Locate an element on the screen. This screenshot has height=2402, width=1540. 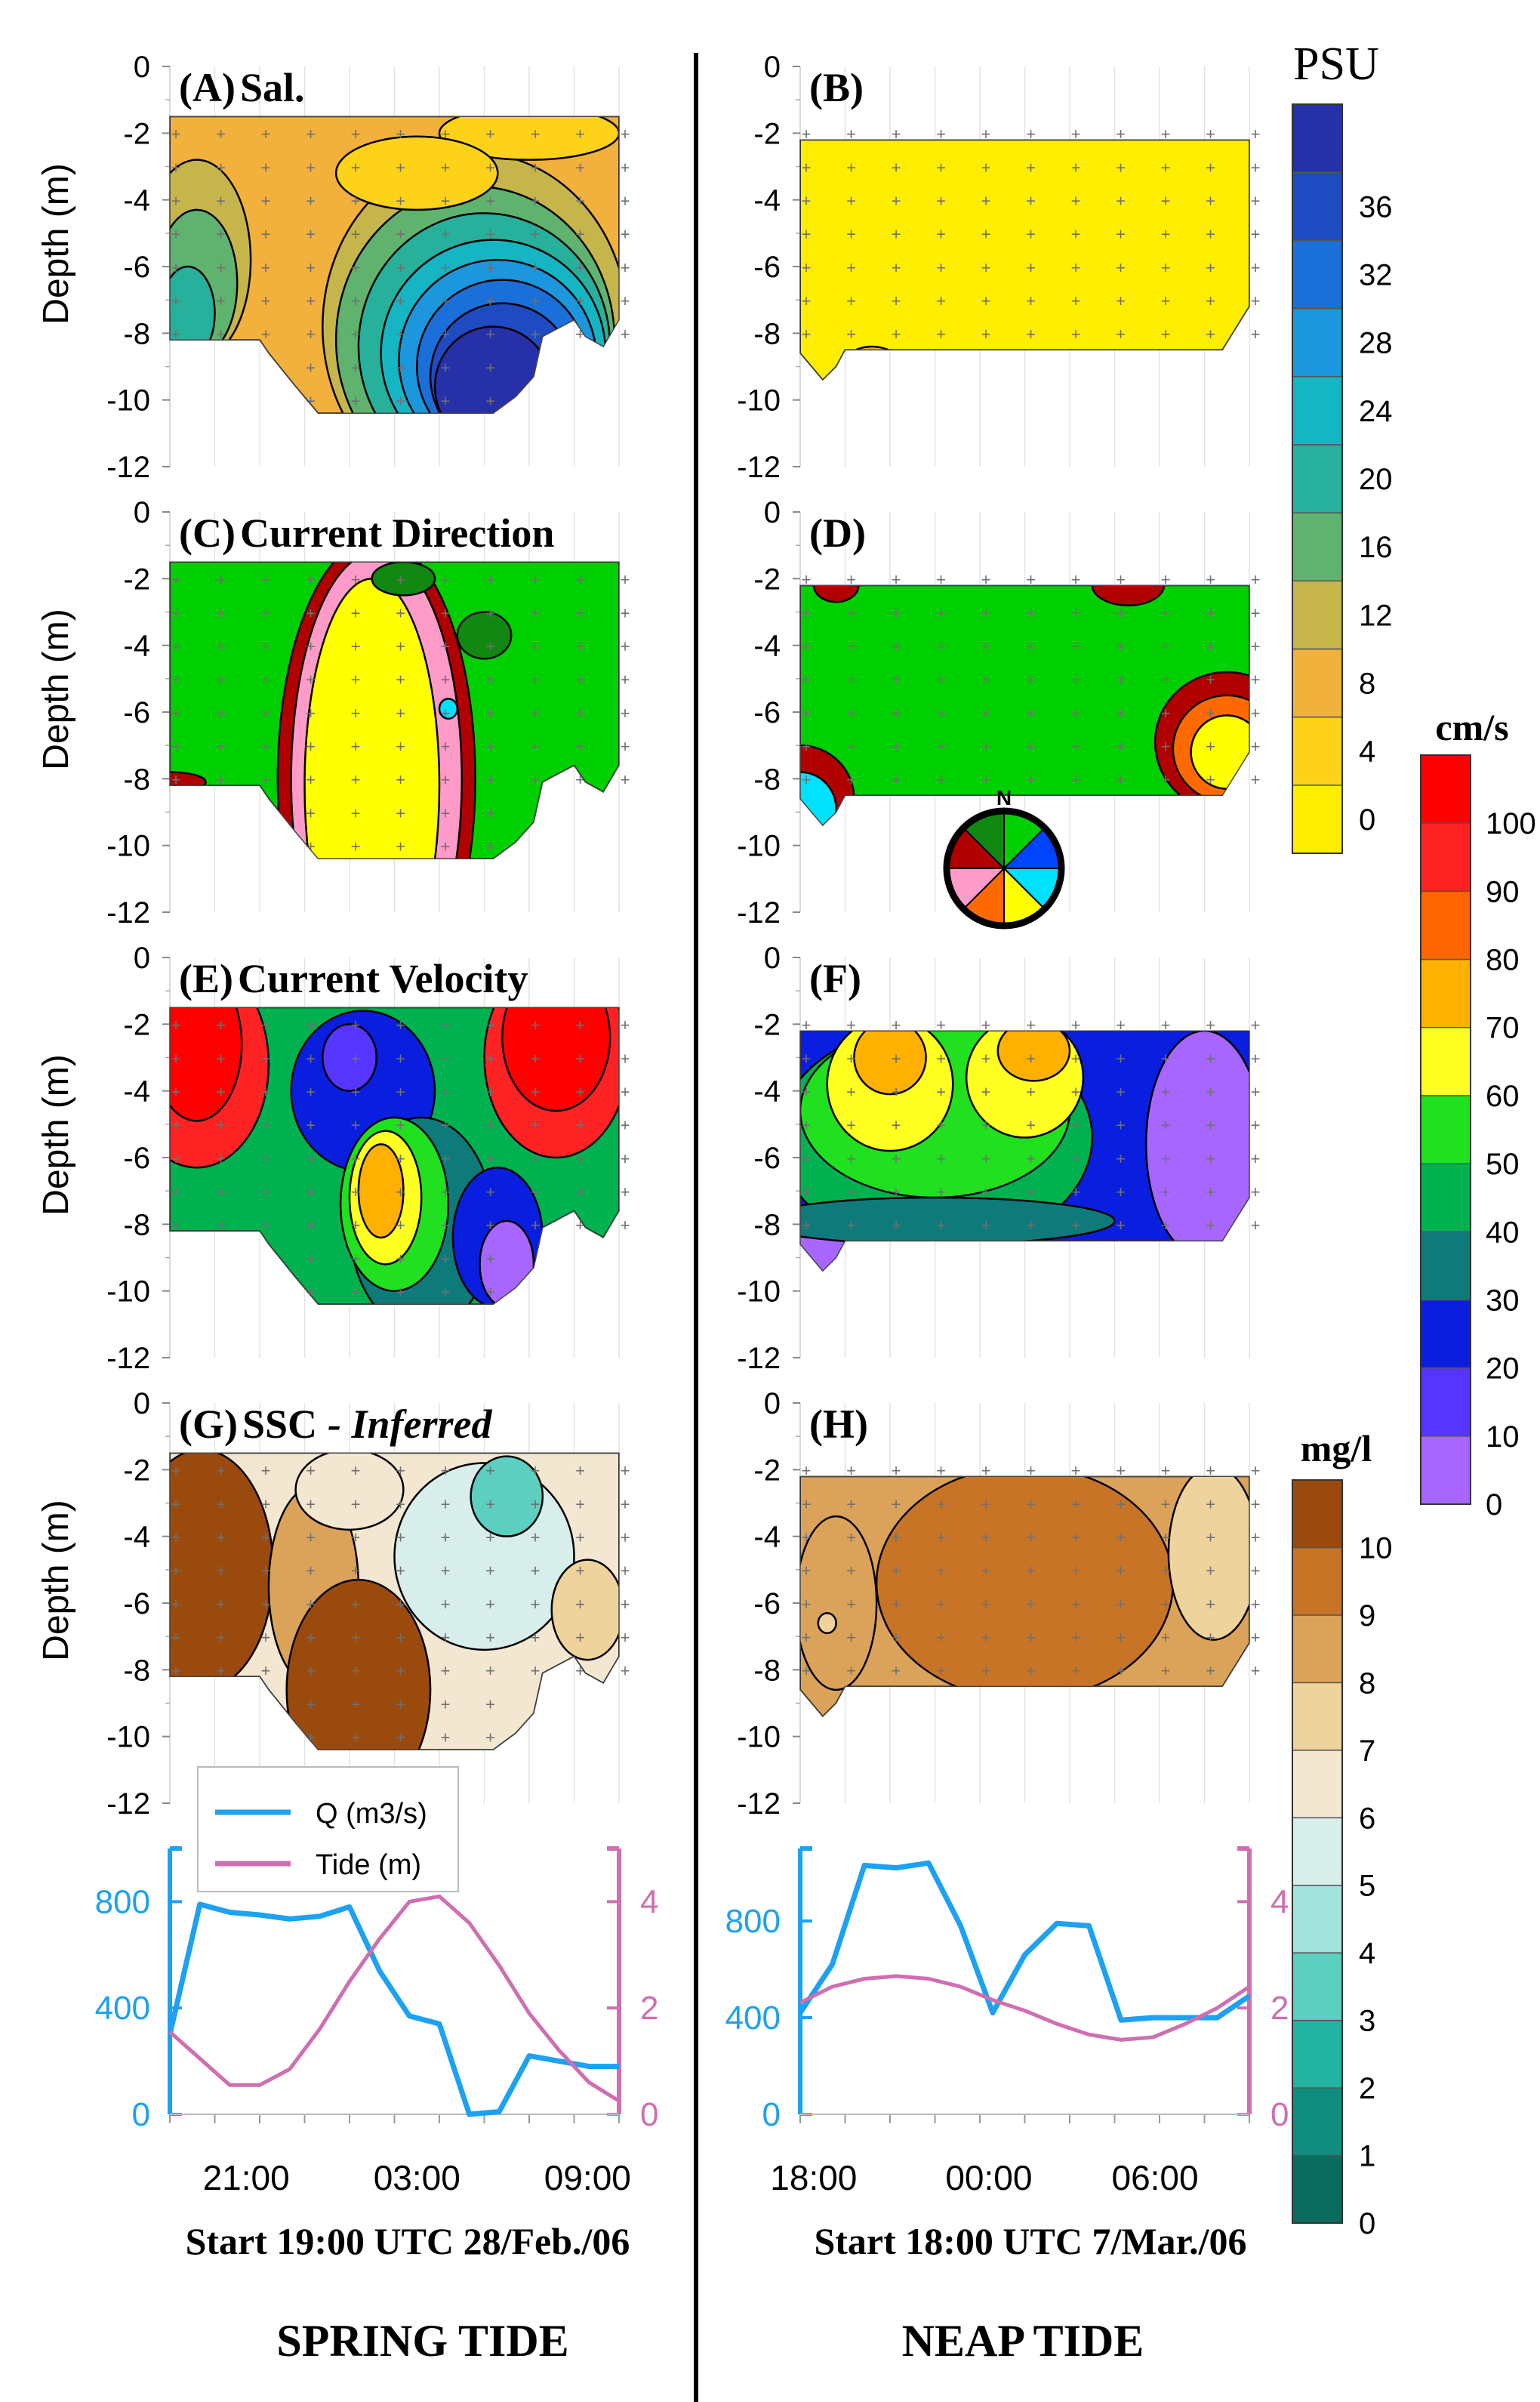
line-chart-neap: 0 400 800 0 2 4 18:00 00:00 06:00 is located at coordinates (1007, 2022).